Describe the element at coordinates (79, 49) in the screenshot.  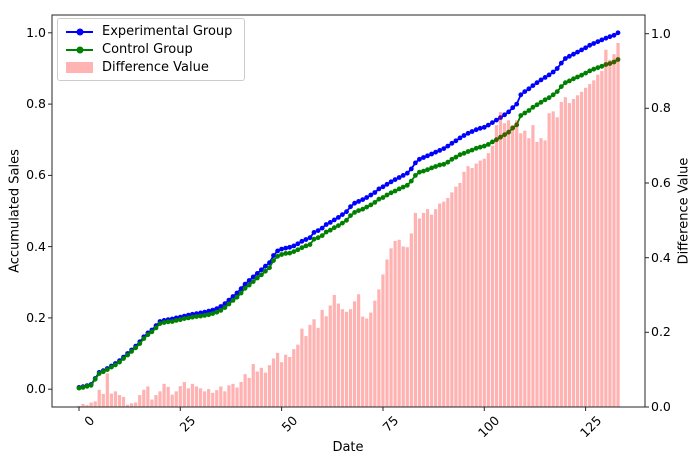
I see `legend-line-sample-control` at that location.